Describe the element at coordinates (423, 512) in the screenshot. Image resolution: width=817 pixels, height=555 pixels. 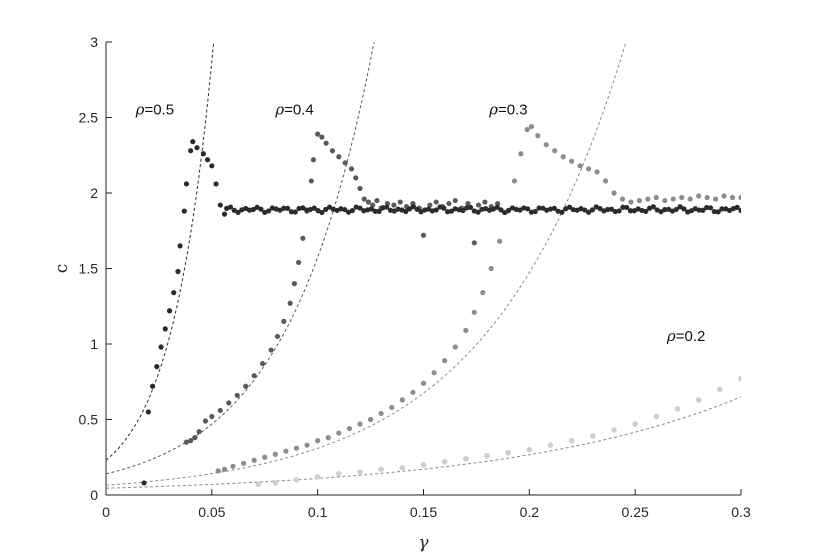
I see `x-tick-label: 0.15` at that location.